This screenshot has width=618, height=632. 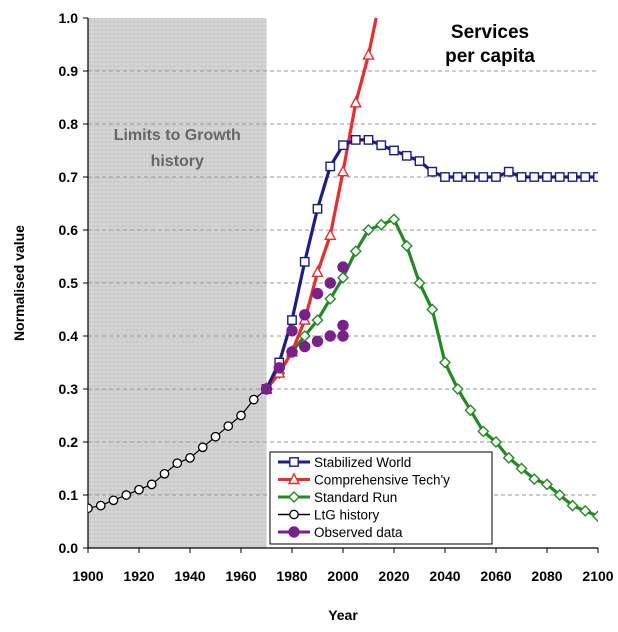 What do you see at coordinates (69, 442) in the screenshot?
I see `y-tick-label: 0.2` at bounding box center [69, 442].